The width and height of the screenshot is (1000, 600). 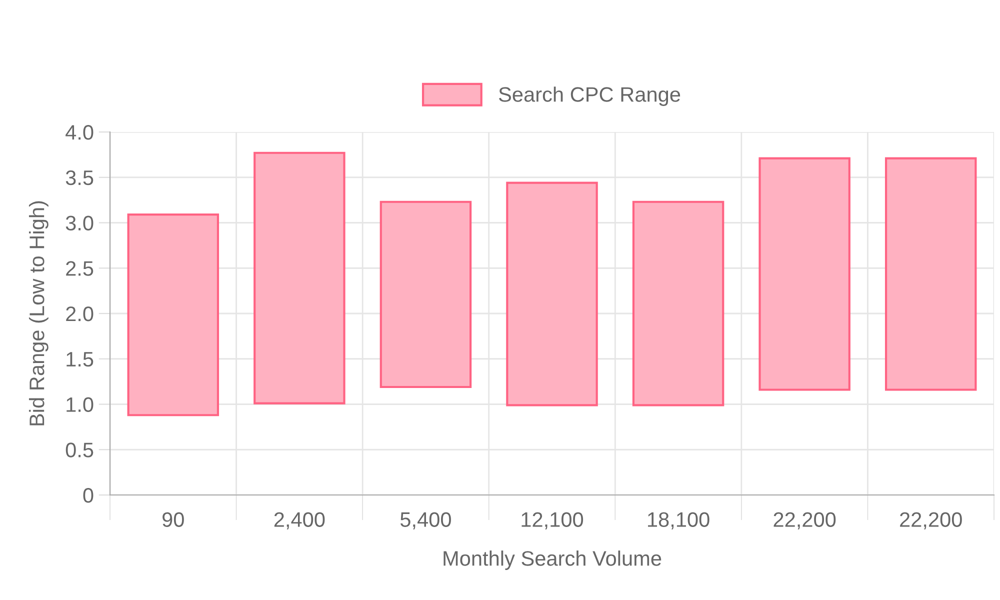 I want to click on y-tick-label: 4.0, so click(x=80, y=132).